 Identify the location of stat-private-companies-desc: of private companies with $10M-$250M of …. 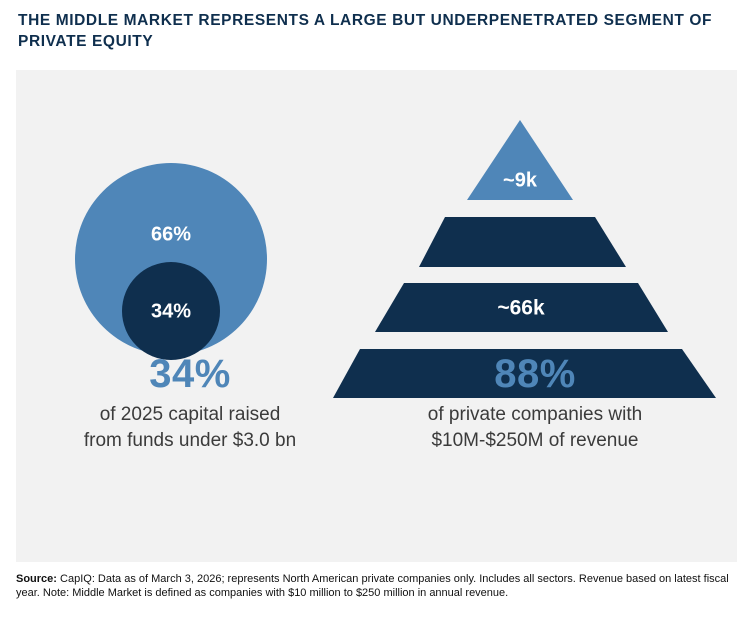
(535, 428).